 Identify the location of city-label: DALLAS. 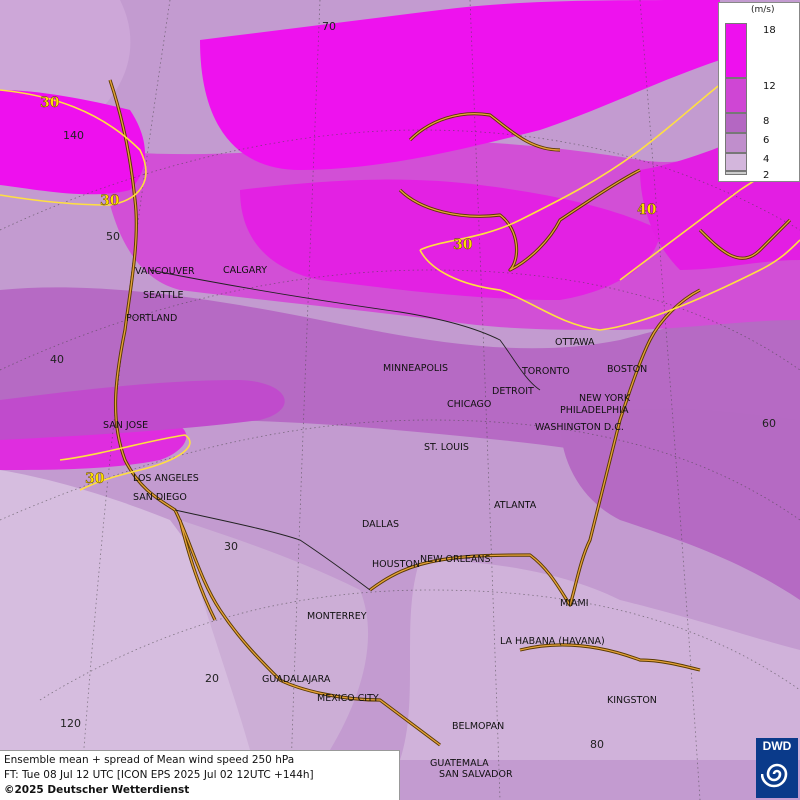
(380, 524).